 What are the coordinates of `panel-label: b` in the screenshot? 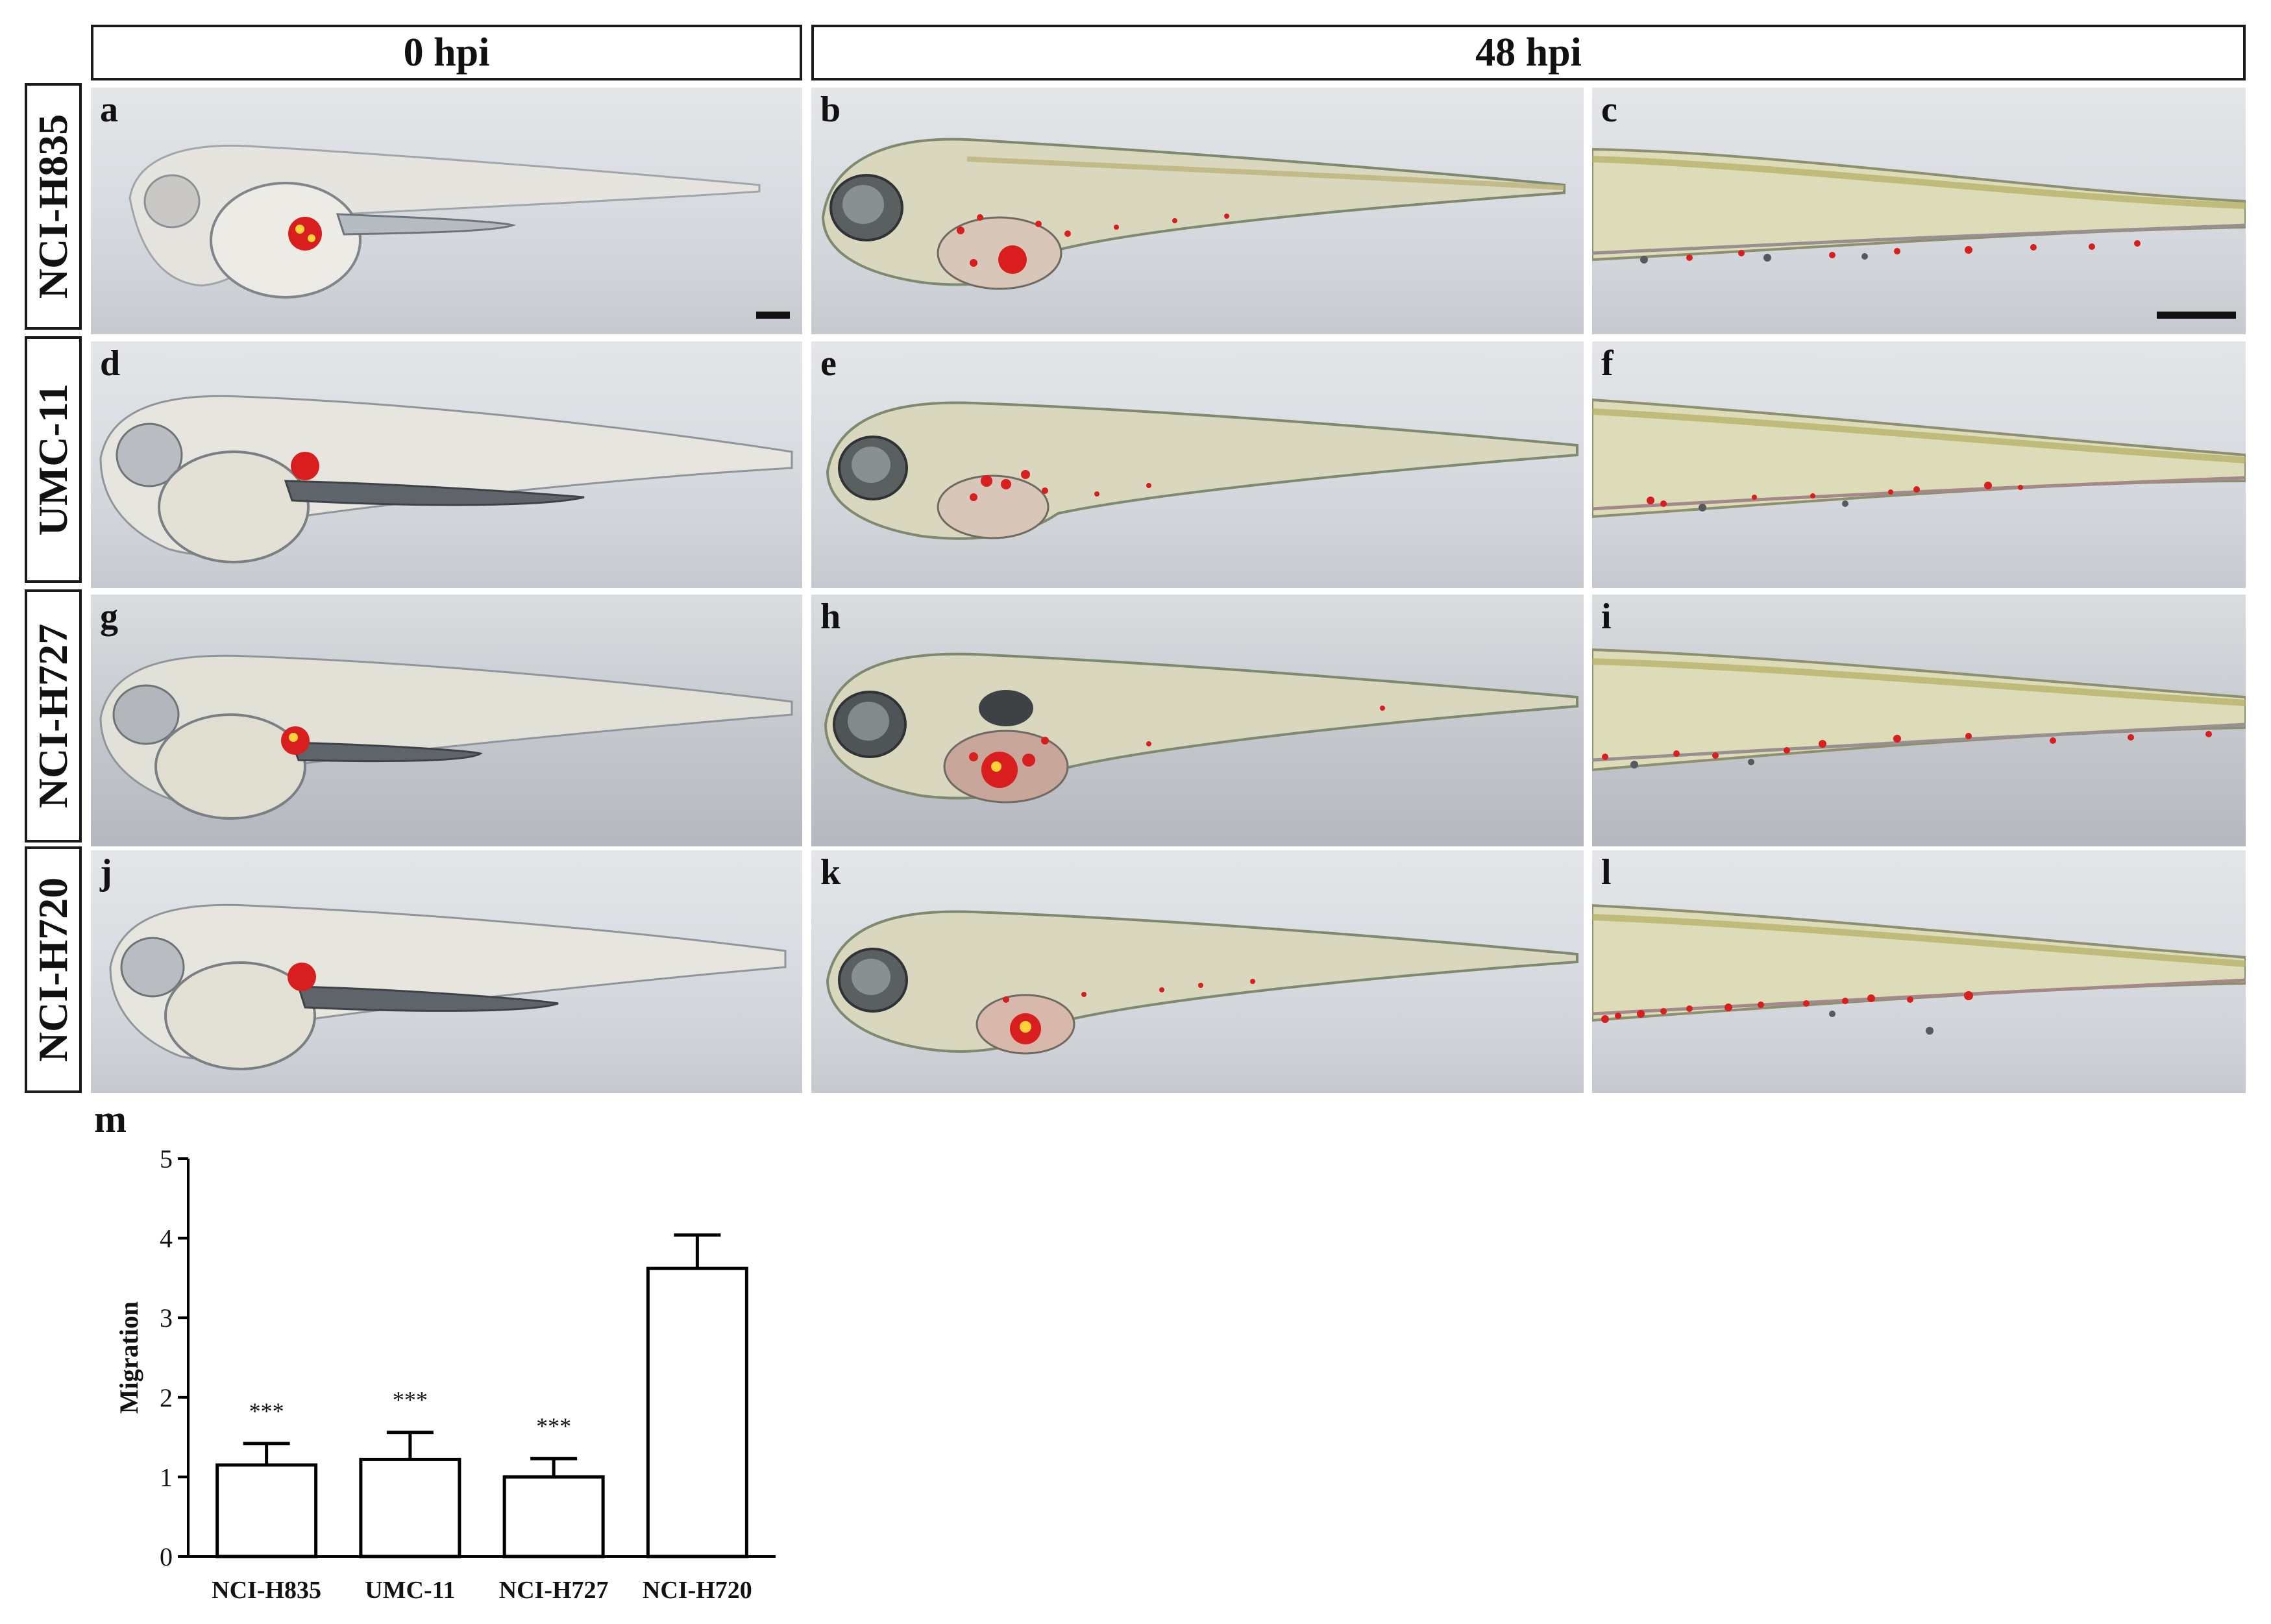 It's located at (830, 110).